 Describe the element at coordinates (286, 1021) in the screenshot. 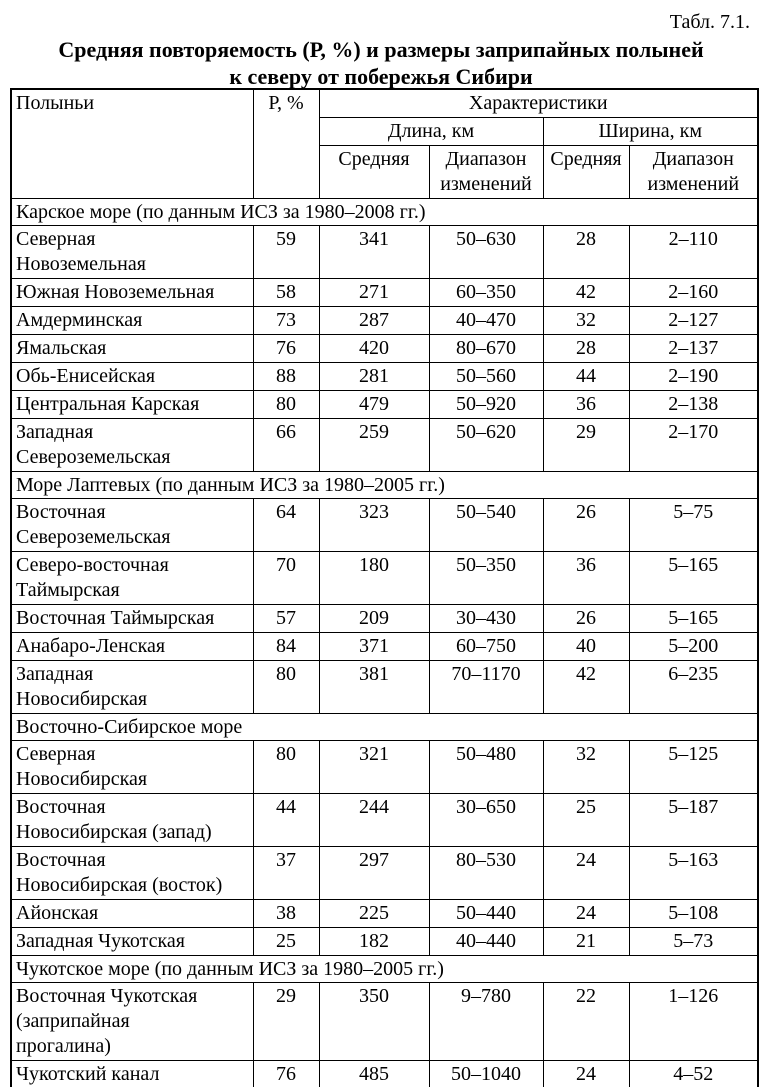

I see `p-percent-cell: 29` at that location.